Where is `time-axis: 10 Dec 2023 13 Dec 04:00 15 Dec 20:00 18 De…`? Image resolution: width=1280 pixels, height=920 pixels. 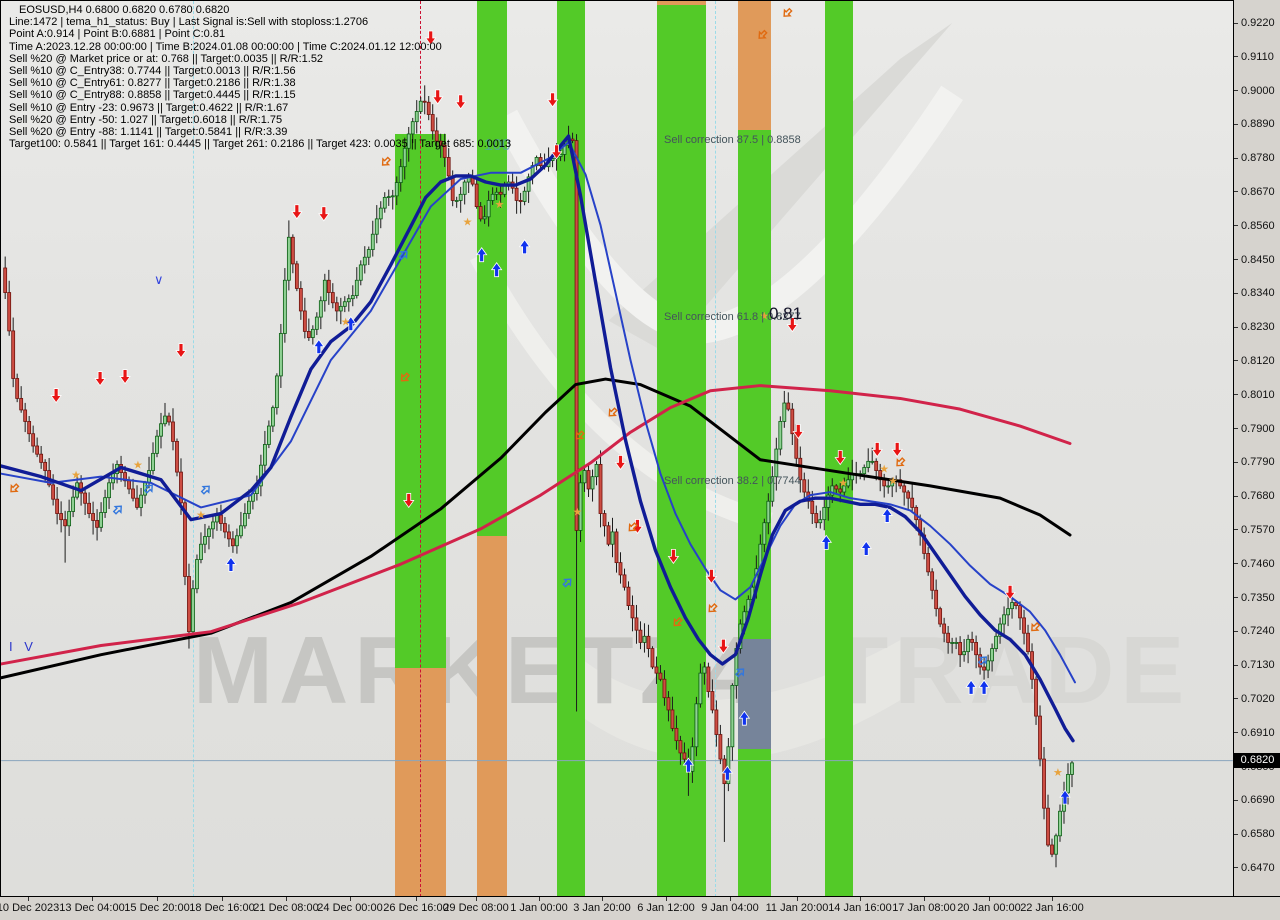 time-axis: 10 Dec 2023 13 Dec 04:00 15 Dec 20:00 18 De… is located at coordinates (640, 908).